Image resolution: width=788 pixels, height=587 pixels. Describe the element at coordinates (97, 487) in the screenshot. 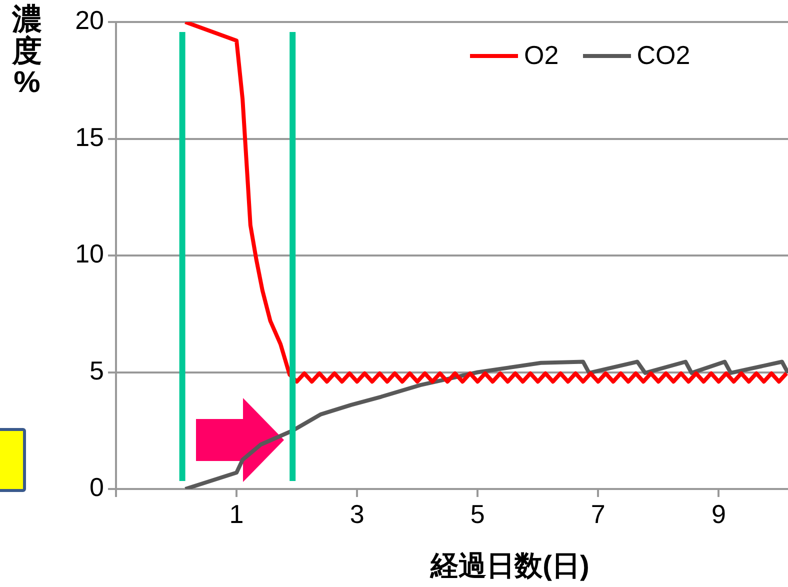

I see `y-tick-label: 0` at that location.